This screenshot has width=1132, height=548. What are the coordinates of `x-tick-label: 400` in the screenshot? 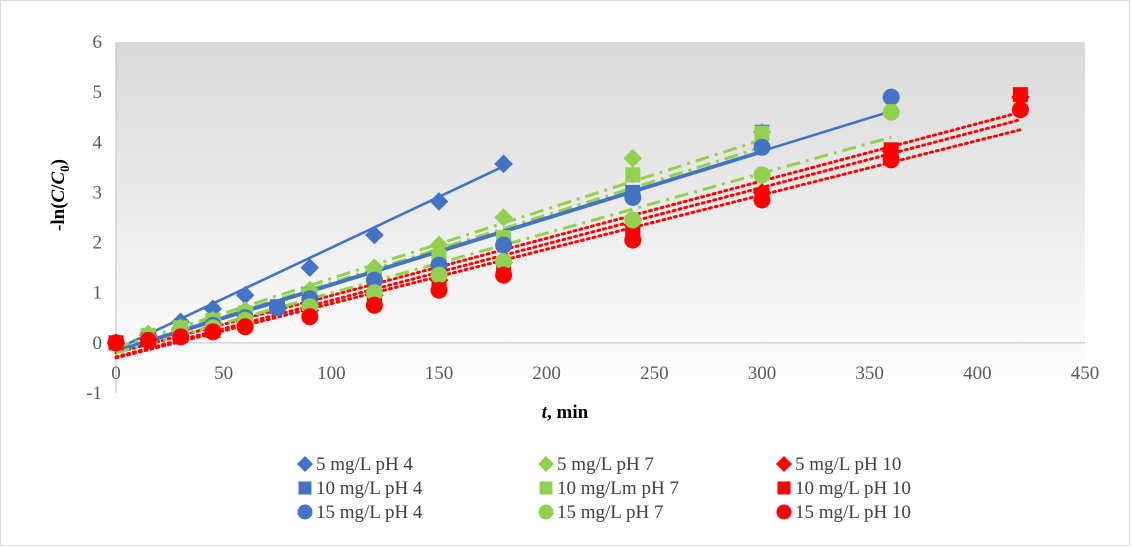 It's located at (977, 373).